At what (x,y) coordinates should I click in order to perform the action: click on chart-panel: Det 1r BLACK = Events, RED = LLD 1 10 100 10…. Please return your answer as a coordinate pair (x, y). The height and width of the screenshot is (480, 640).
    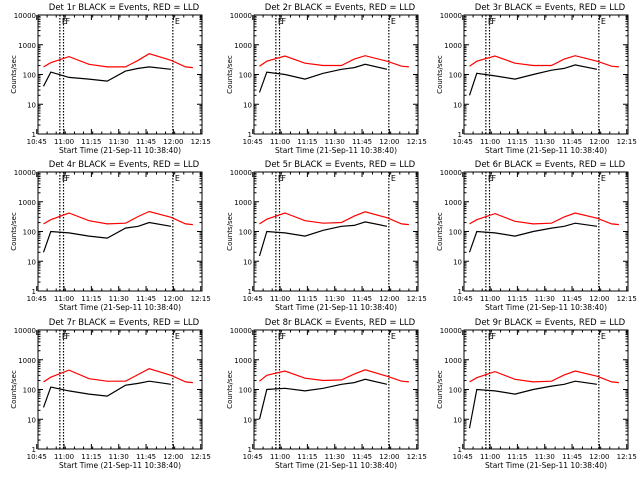
    Looking at the image, I should click on (110, 79).